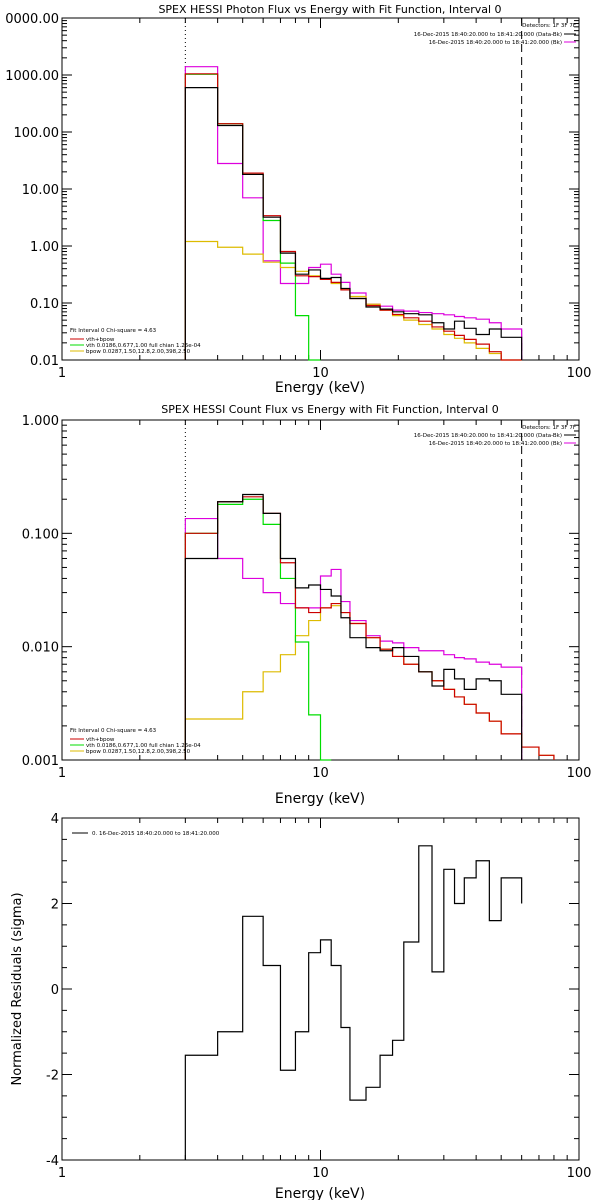 Image resolution: width=600 pixels, height=1200 pixels. What do you see at coordinates (353, 223) in the screenshot?
I see `photon-flux-series-data-bk` at bounding box center [353, 223].